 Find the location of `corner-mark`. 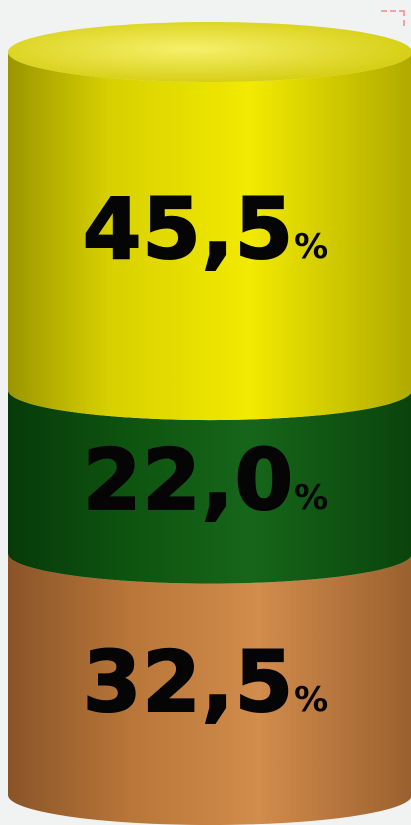

corner-mark is located at coordinates (393, 18).